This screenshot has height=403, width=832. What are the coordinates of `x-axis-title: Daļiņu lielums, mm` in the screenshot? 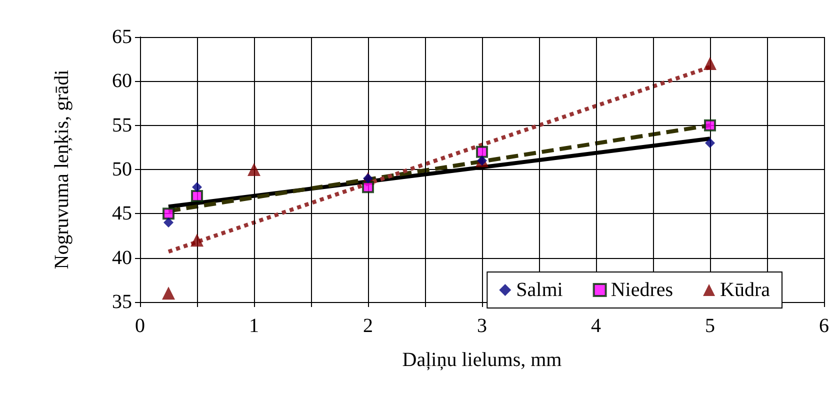 It's located at (482, 360).